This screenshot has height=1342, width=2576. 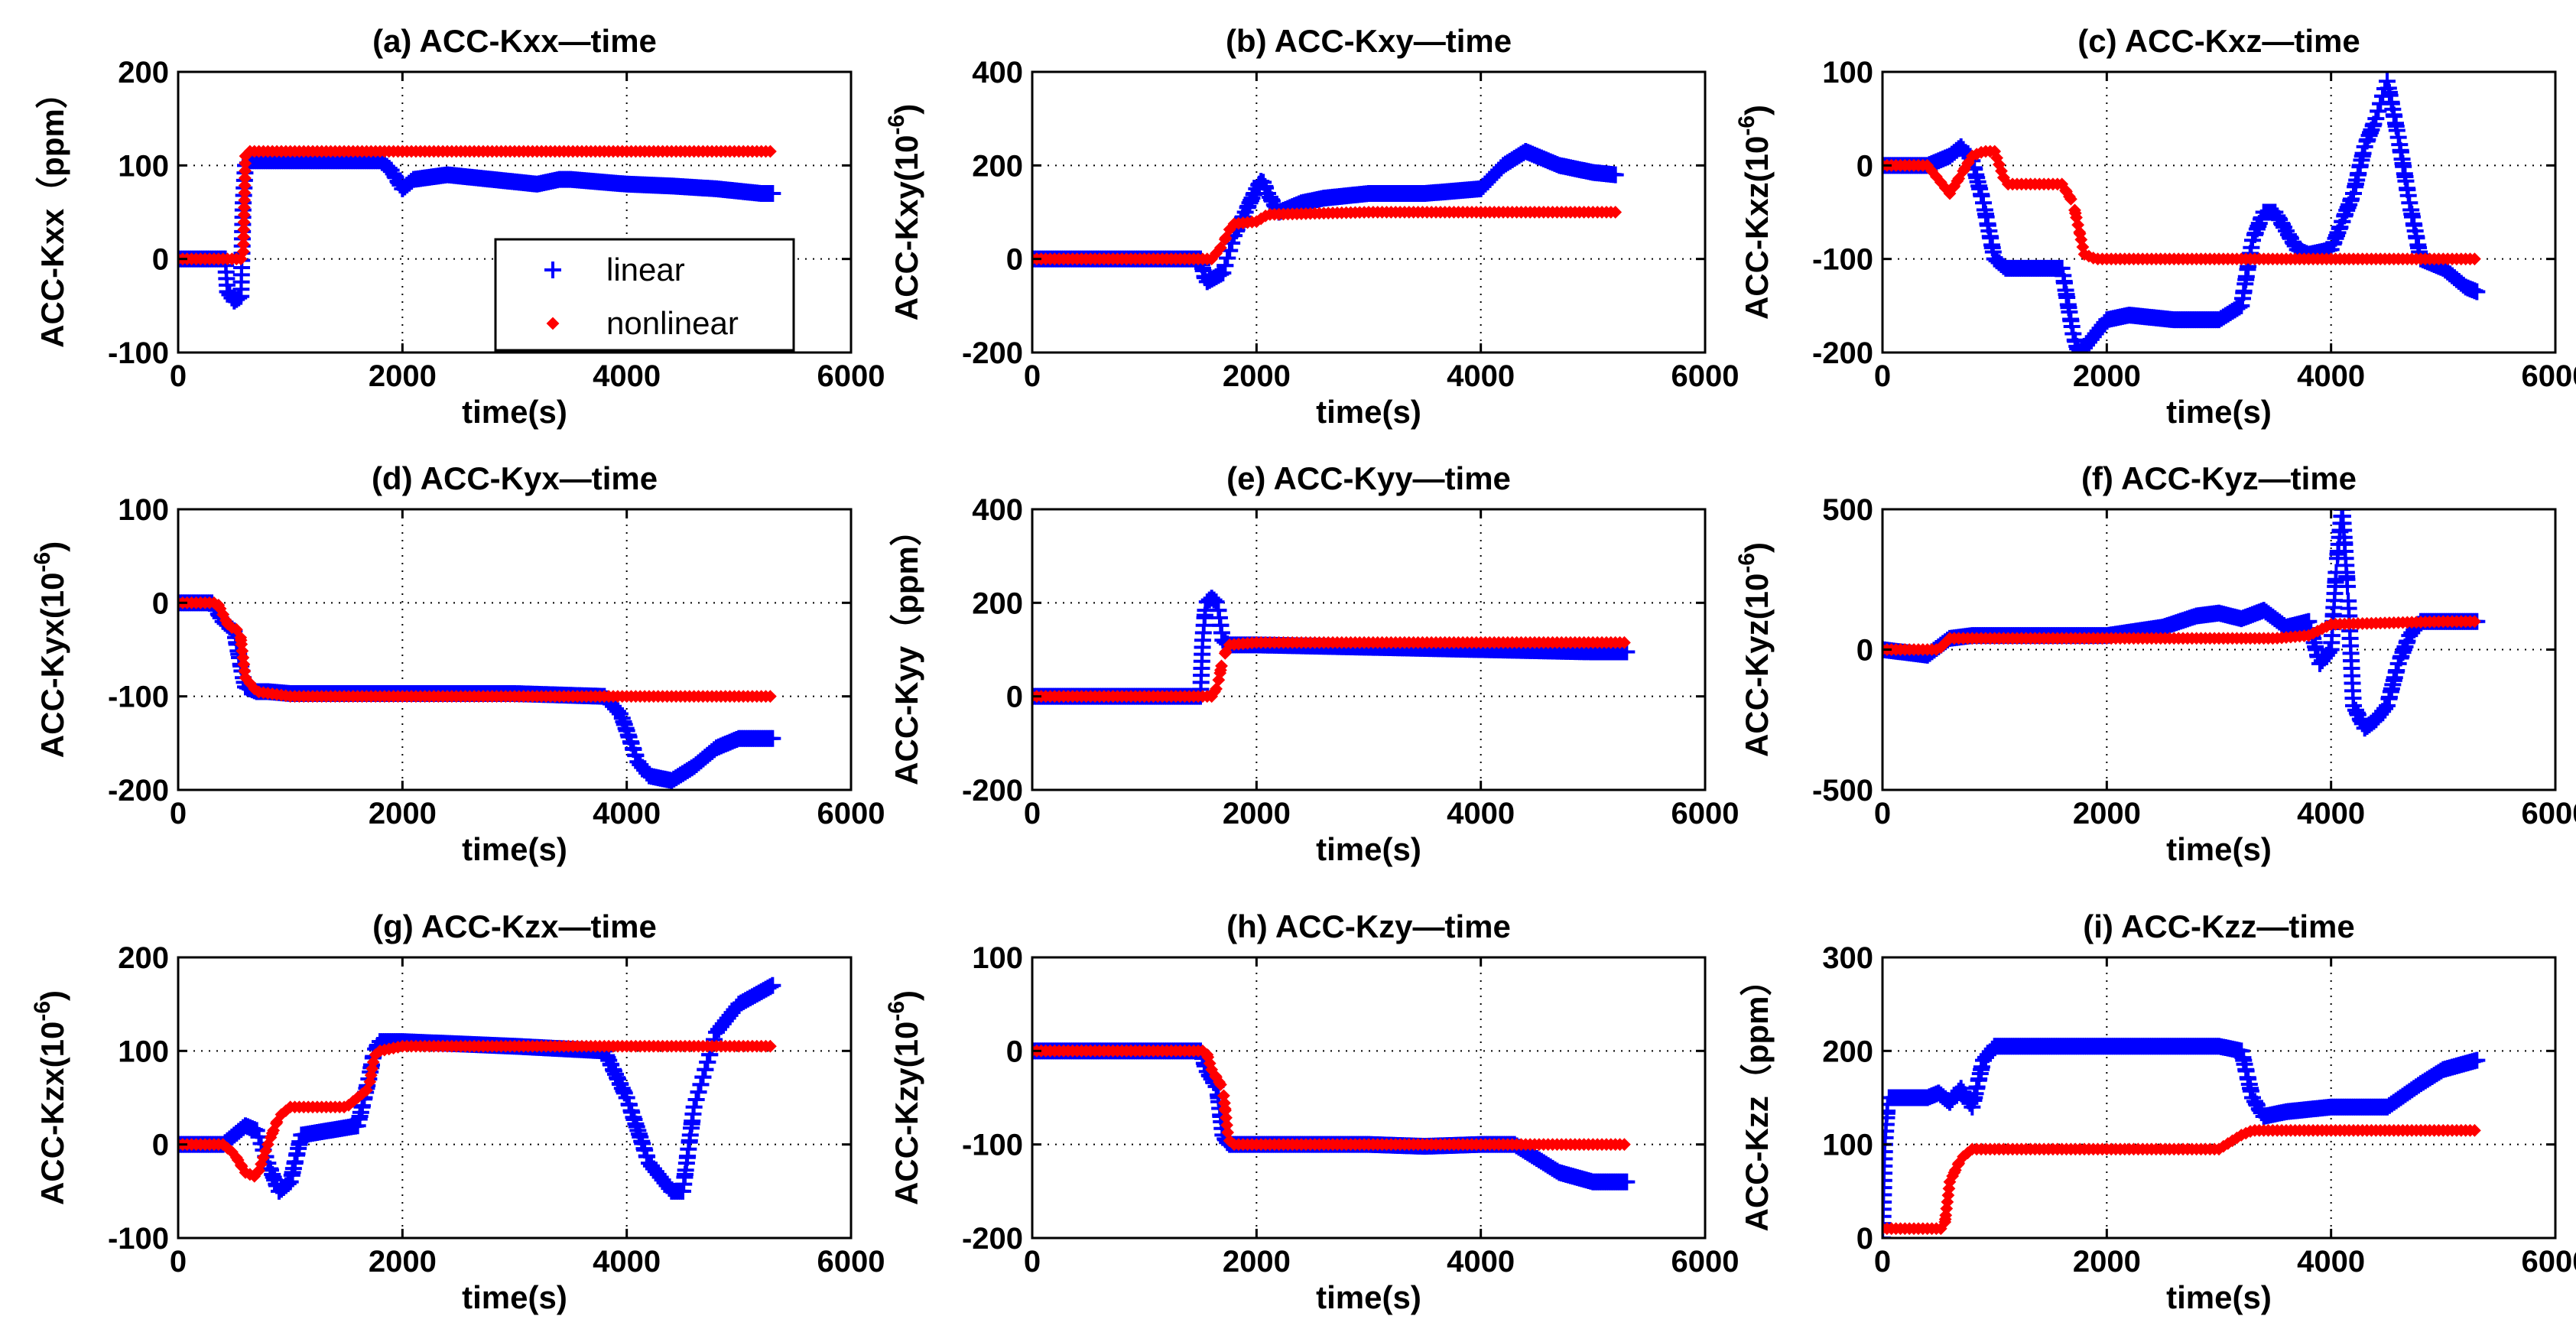 I want to click on legend: linear nonlinear, so click(x=645, y=295).